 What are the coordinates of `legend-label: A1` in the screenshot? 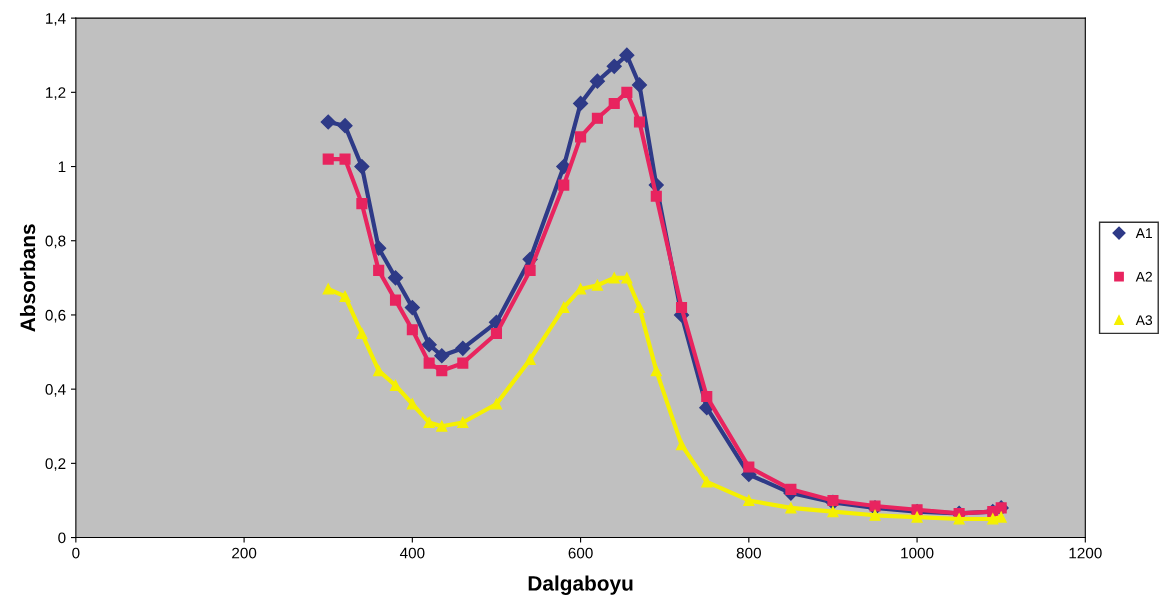 It's located at (1143, 233).